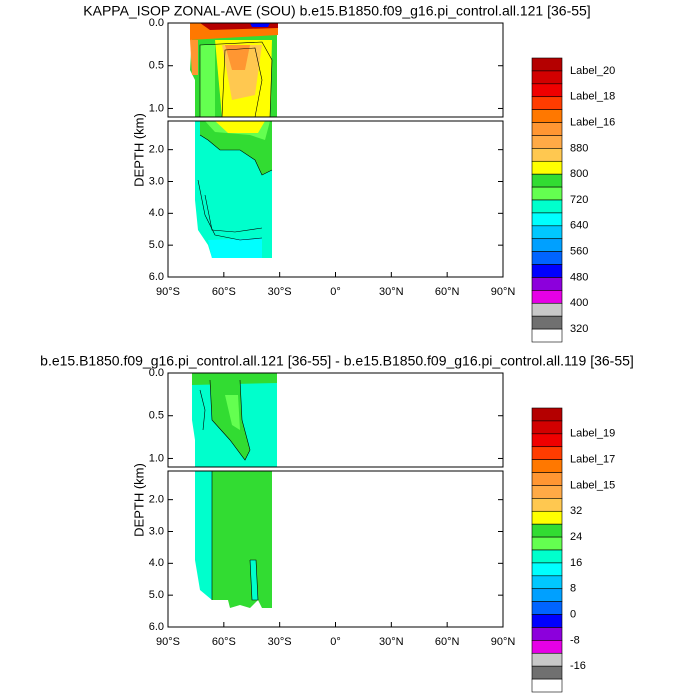 This screenshot has width=700, height=700. I want to click on colorbar-label: 880, so click(579, 148).